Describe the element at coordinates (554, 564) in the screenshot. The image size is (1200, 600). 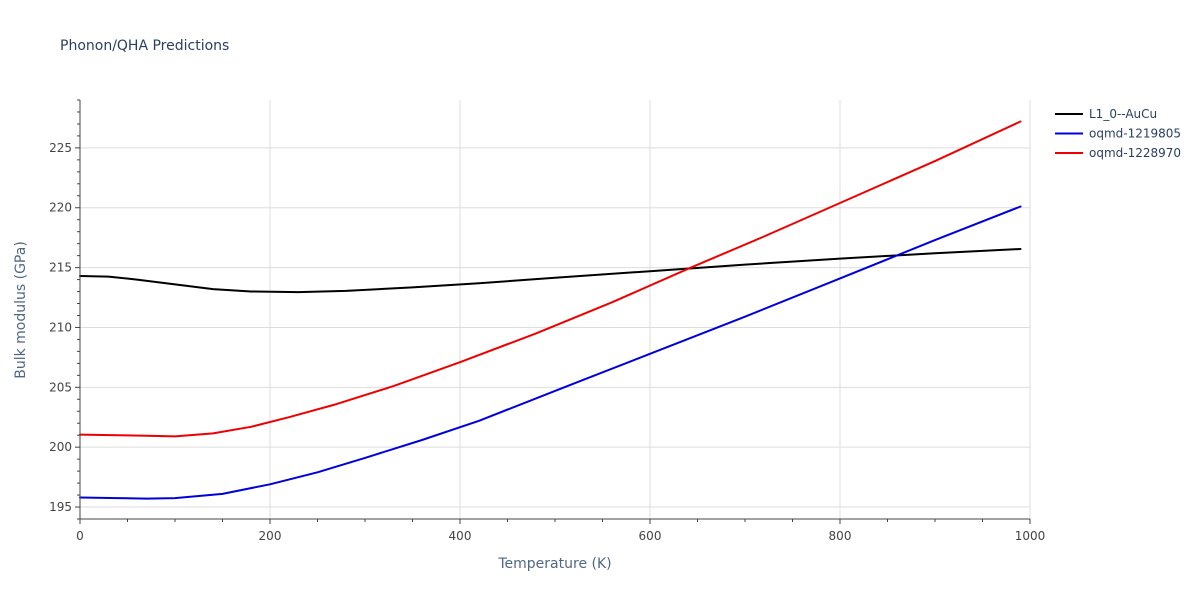
I see `x-axis-title: Temperature (K)` at that location.